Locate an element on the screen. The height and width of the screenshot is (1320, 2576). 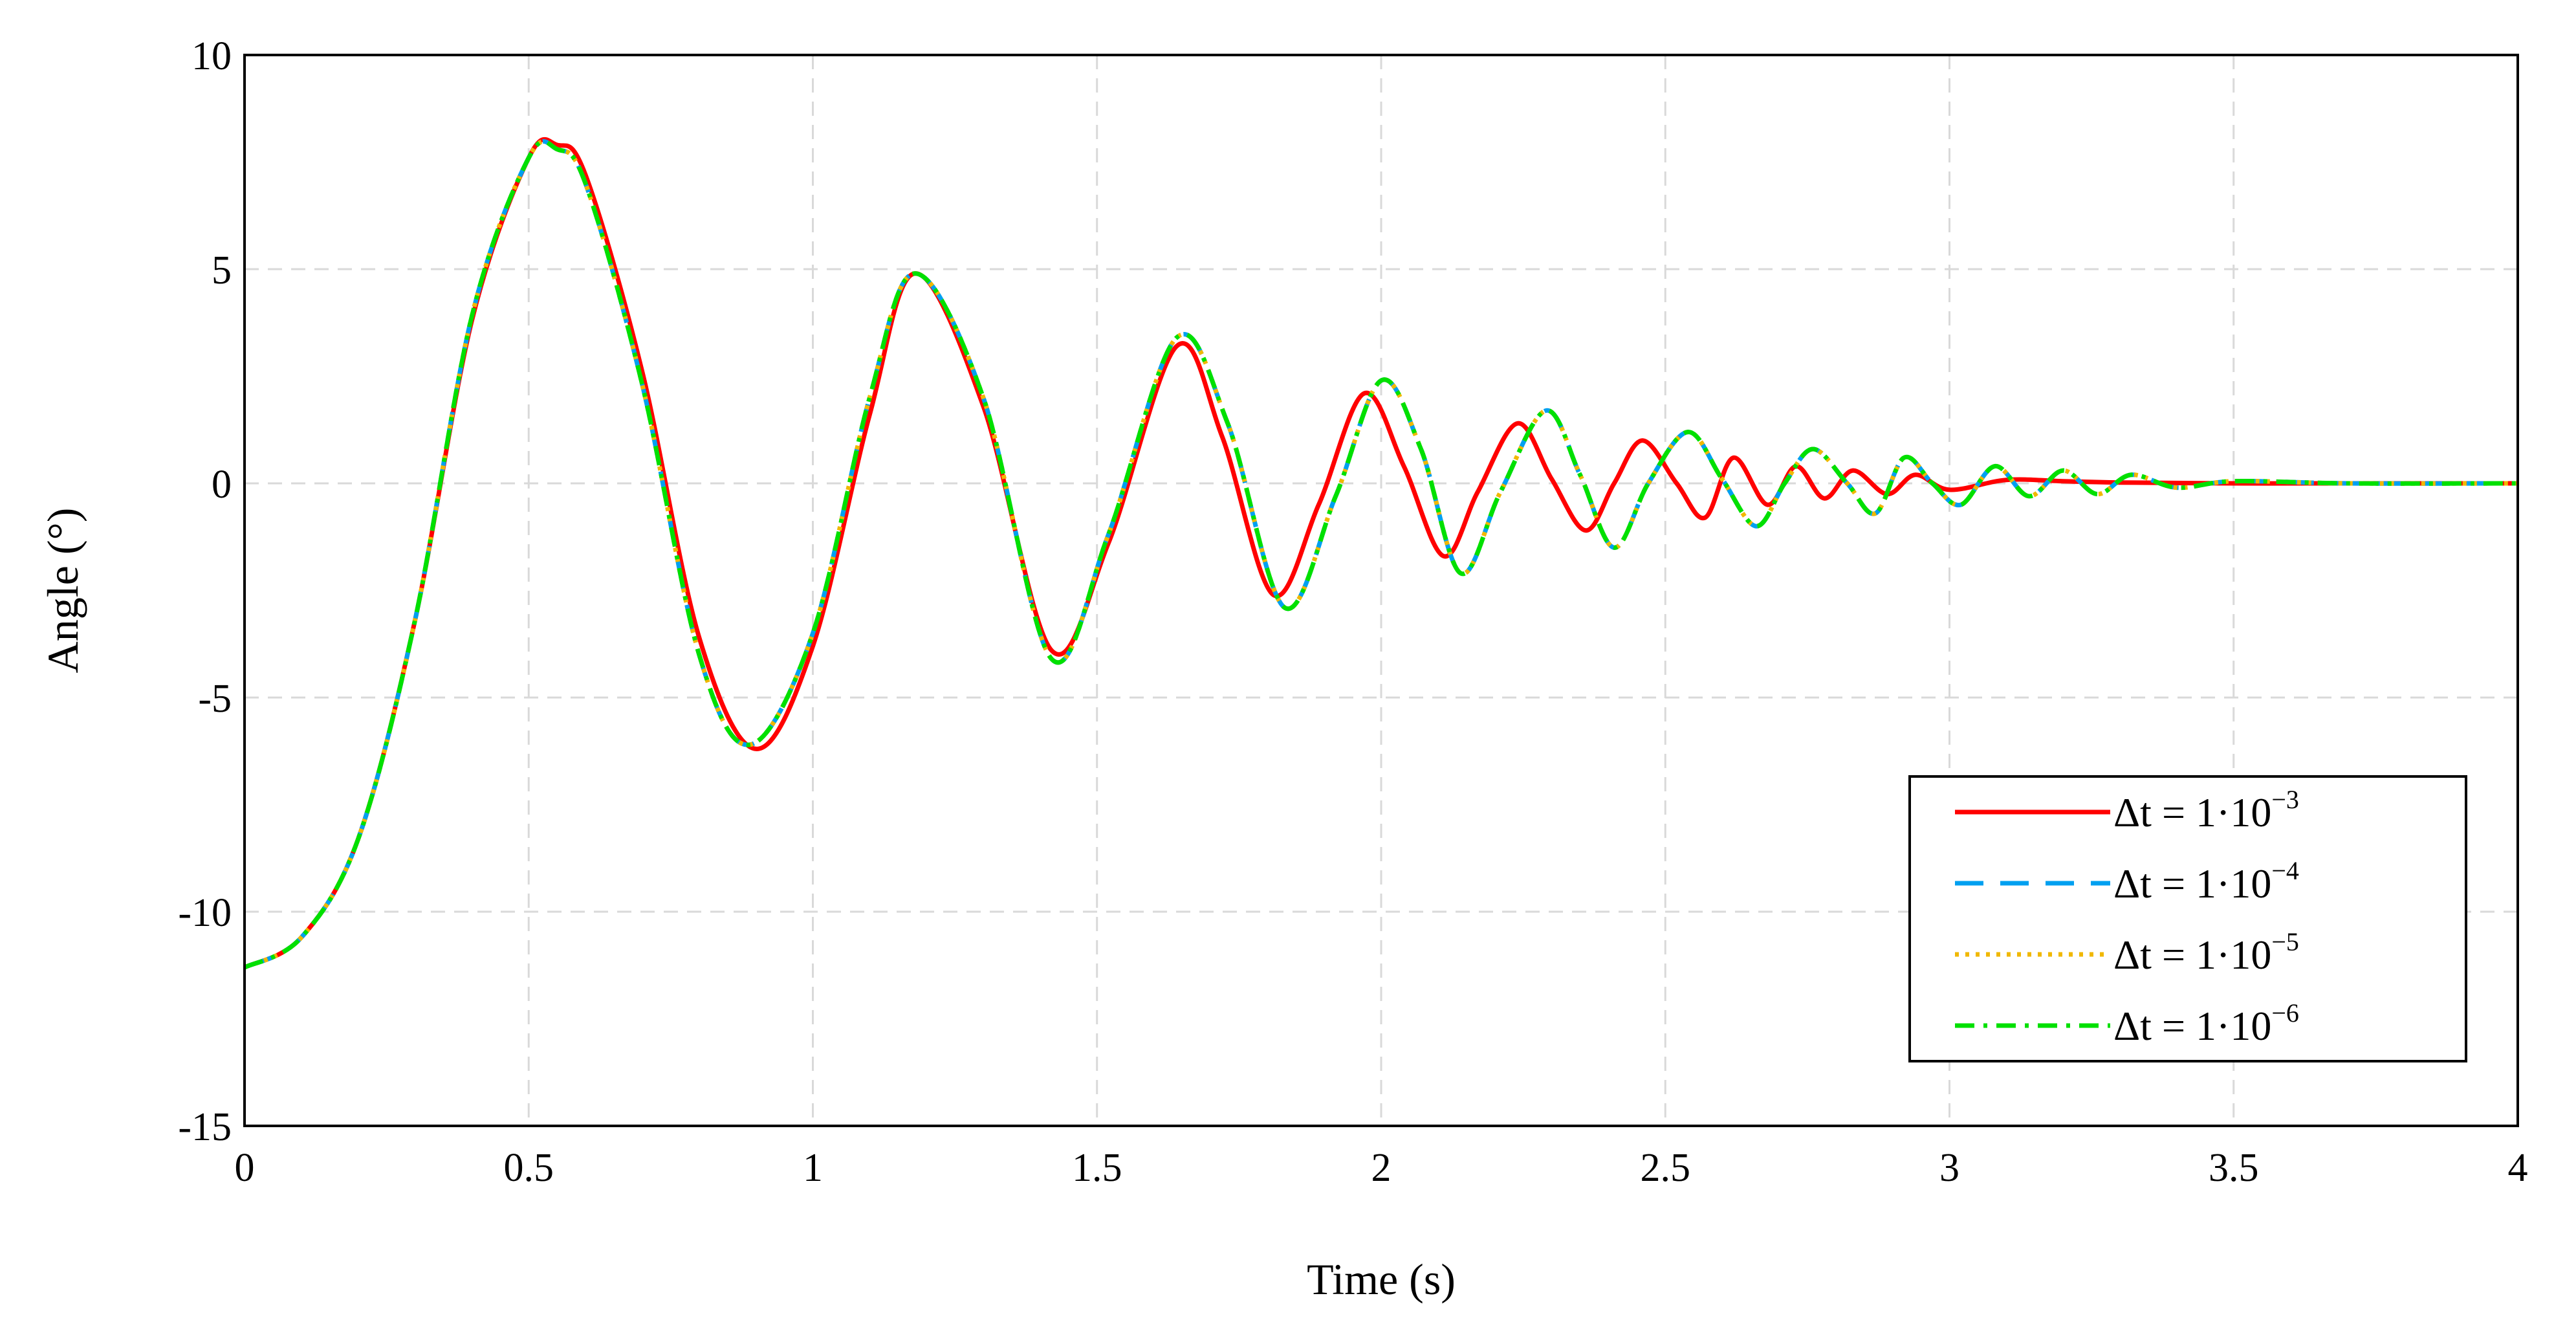
x-tick-label: 2 is located at coordinates (1381, 1168).